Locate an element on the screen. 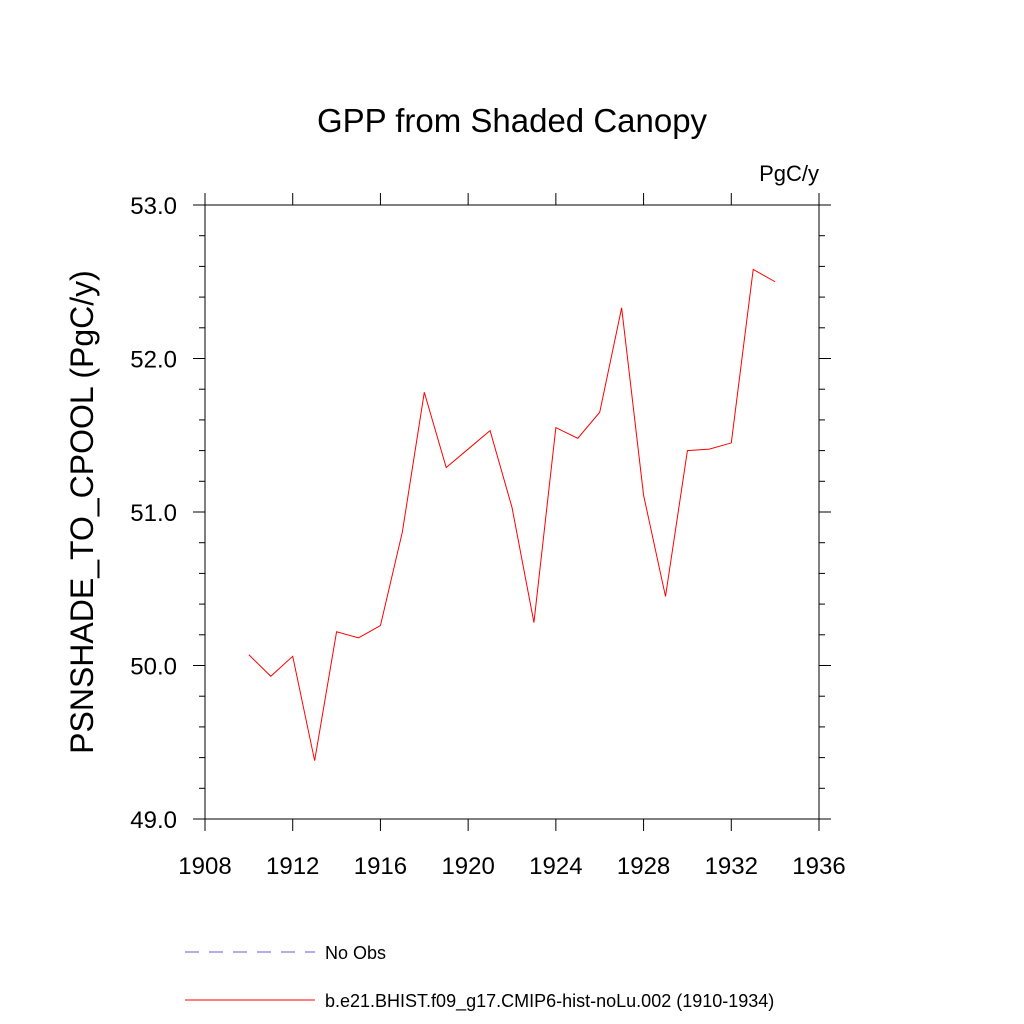 This screenshot has height=1024, width=1024. x-tick-label: 1936 is located at coordinates (818, 866).